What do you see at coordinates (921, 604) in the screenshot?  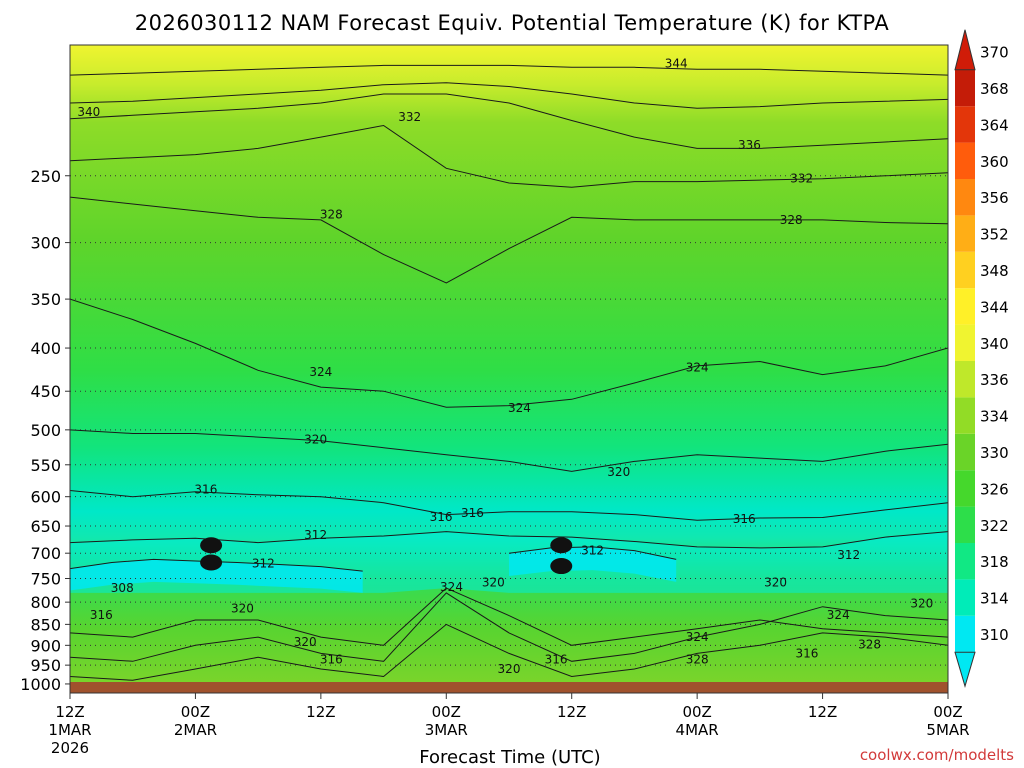 I see `contour-label-26: 320` at bounding box center [921, 604].